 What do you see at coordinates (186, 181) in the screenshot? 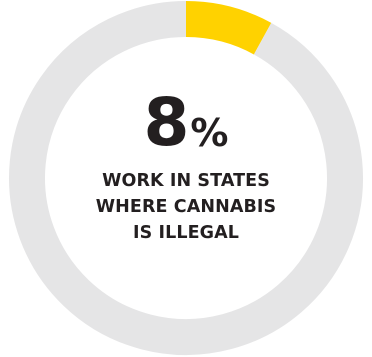
I see `caption-line-1: WORK IN STATES` at bounding box center [186, 181].